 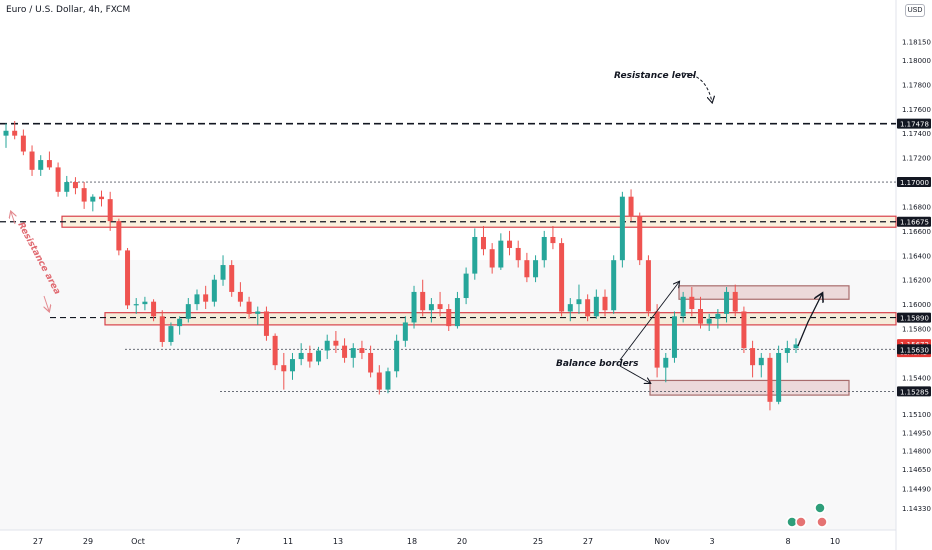 I want to click on x-tick-label: Nov, so click(x=662, y=541).